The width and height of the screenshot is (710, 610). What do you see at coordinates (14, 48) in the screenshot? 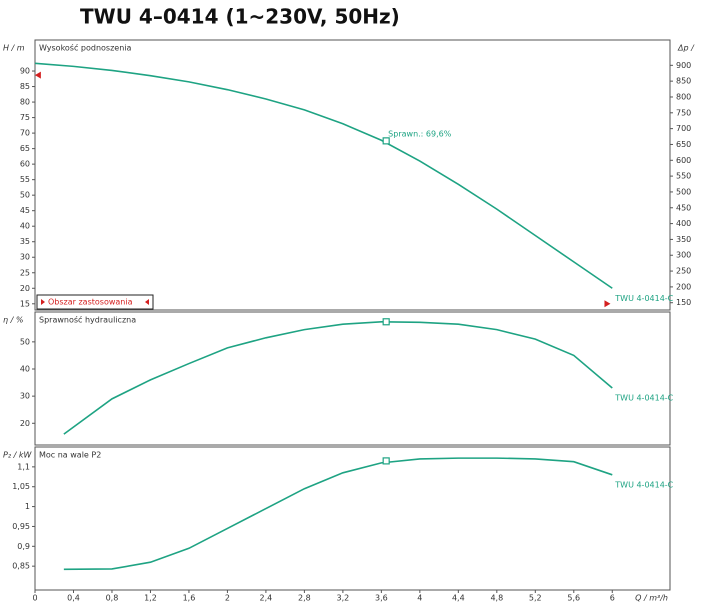
I see `y-axis-title: H / m` at bounding box center [14, 48].